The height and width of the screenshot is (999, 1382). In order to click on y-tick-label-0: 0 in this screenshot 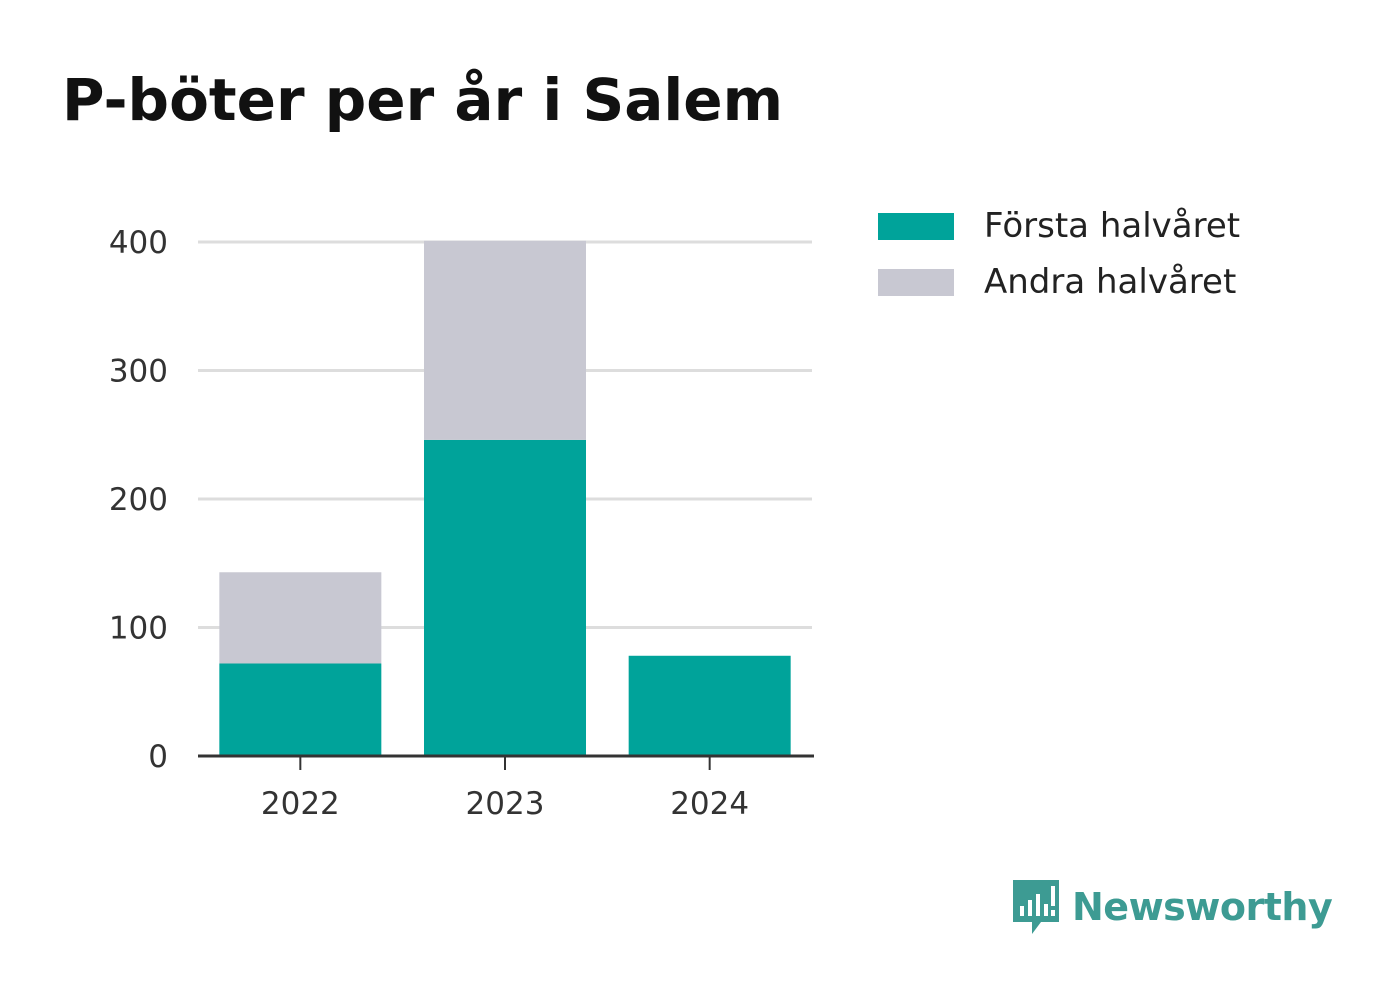, I will do `click(158, 757)`.